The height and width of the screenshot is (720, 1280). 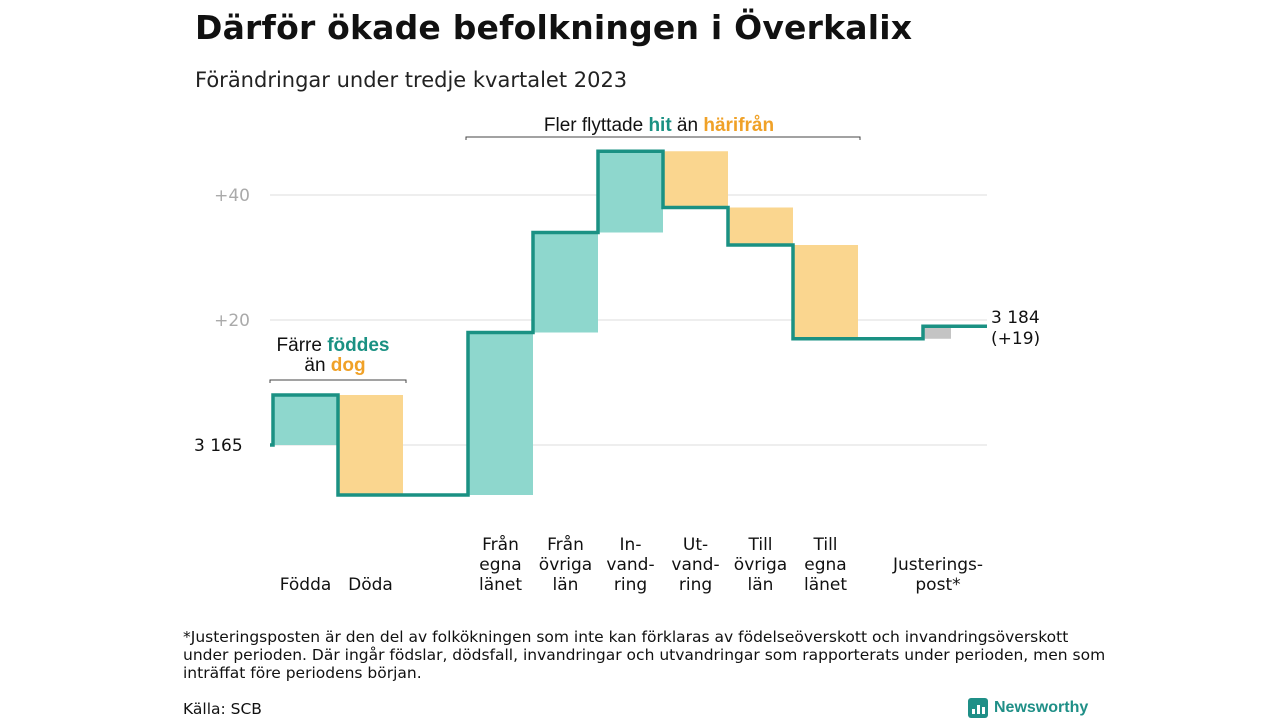 I want to click on category-label-2-1: egna, so click(x=500, y=565).